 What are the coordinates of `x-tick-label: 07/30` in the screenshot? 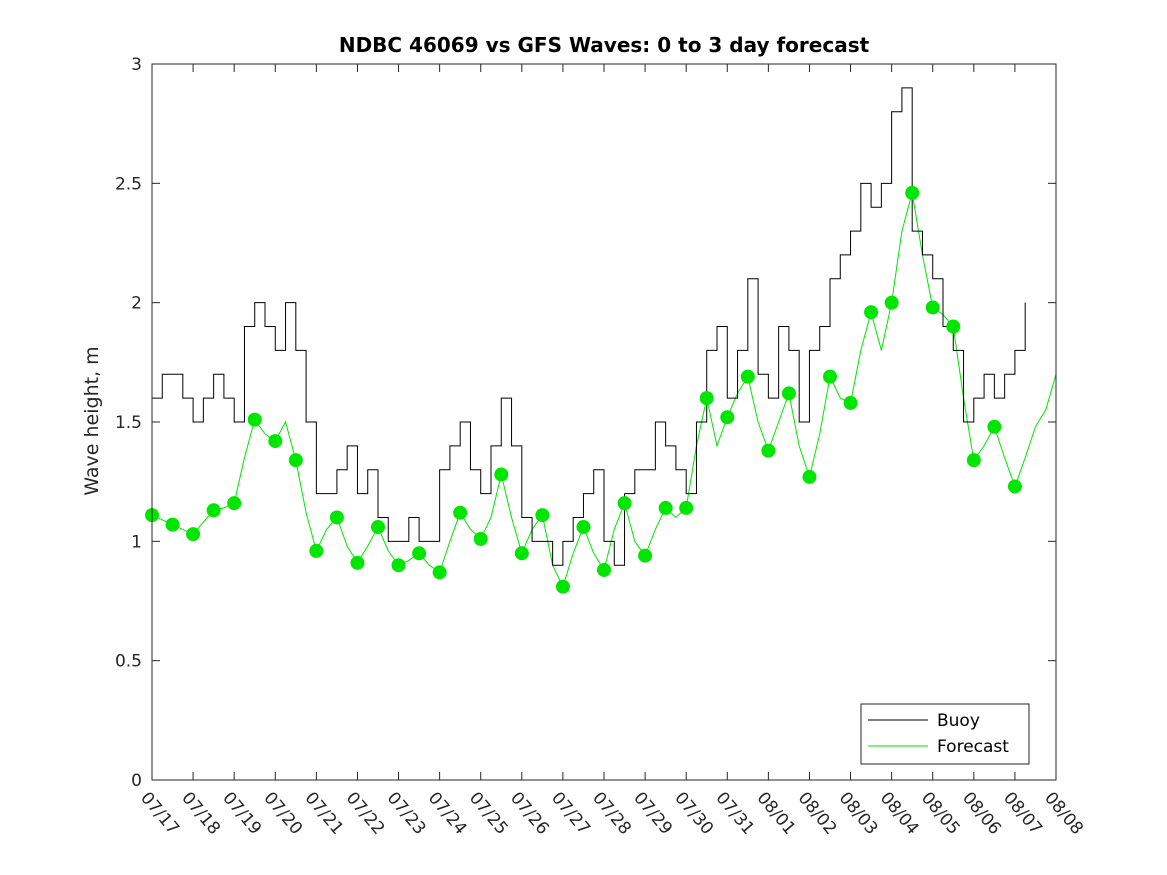 It's located at (693, 813).